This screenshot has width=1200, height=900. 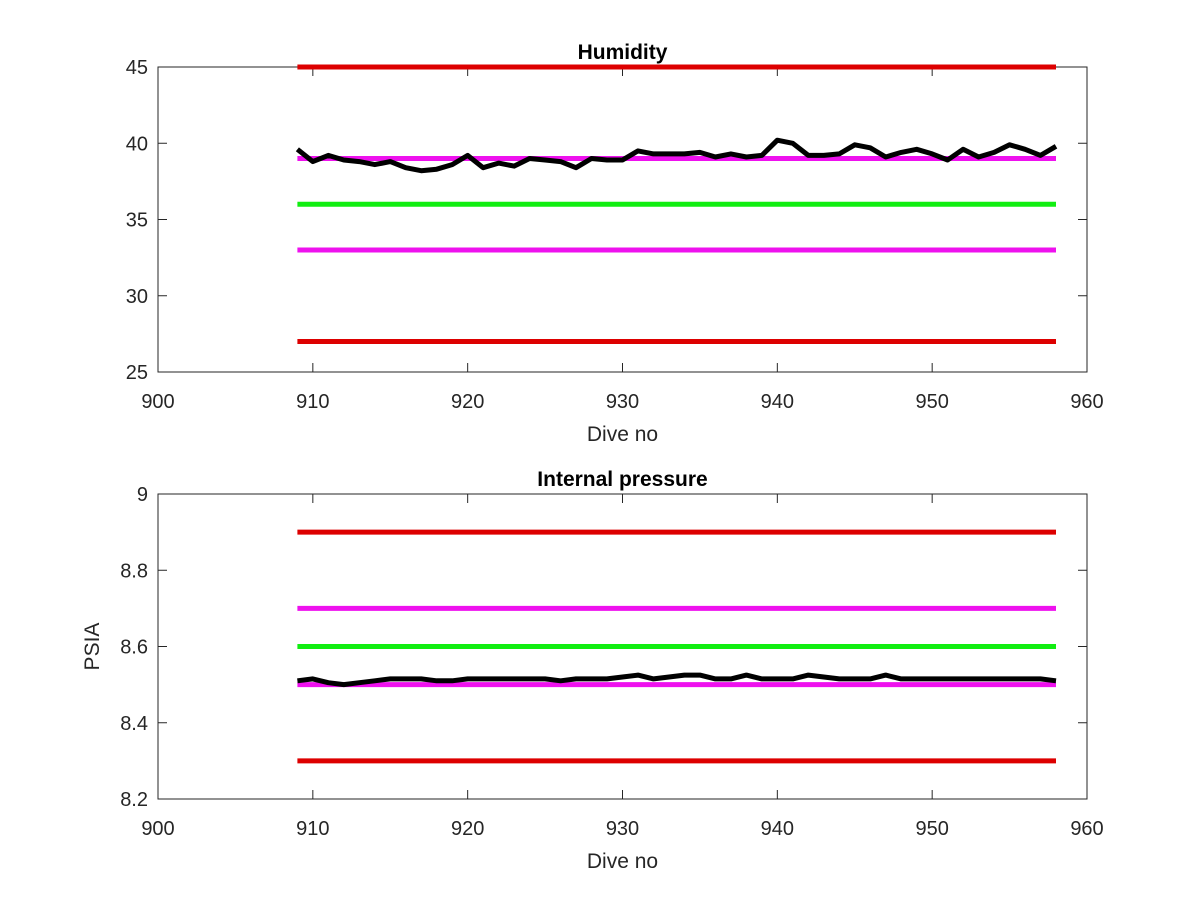 What do you see at coordinates (92, 647) in the screenshot?
I see `y-axis-label: PSIA` at bounding box center [92, 647].